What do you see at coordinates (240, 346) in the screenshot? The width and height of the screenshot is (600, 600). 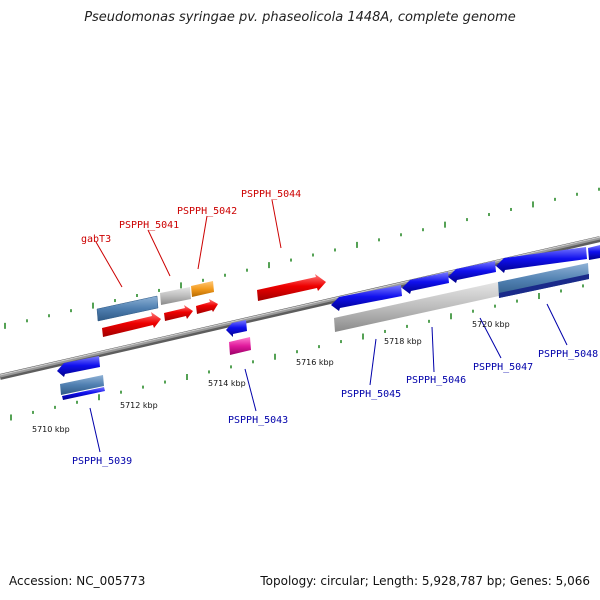 I see `gene-feature-PSPPH_5043-bar` at bounding box center [240, 346].